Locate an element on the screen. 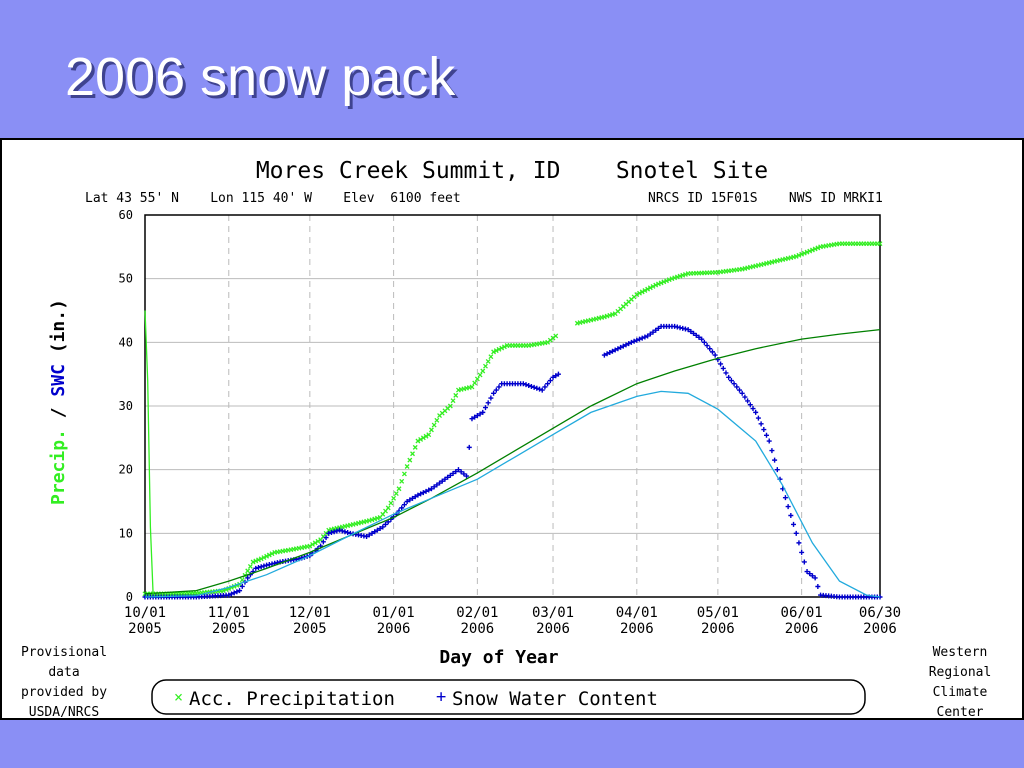 The height and width of the screenshot is (768, 1024). y-axis-label-unit: (in.) is located at coordinates (58, 331).